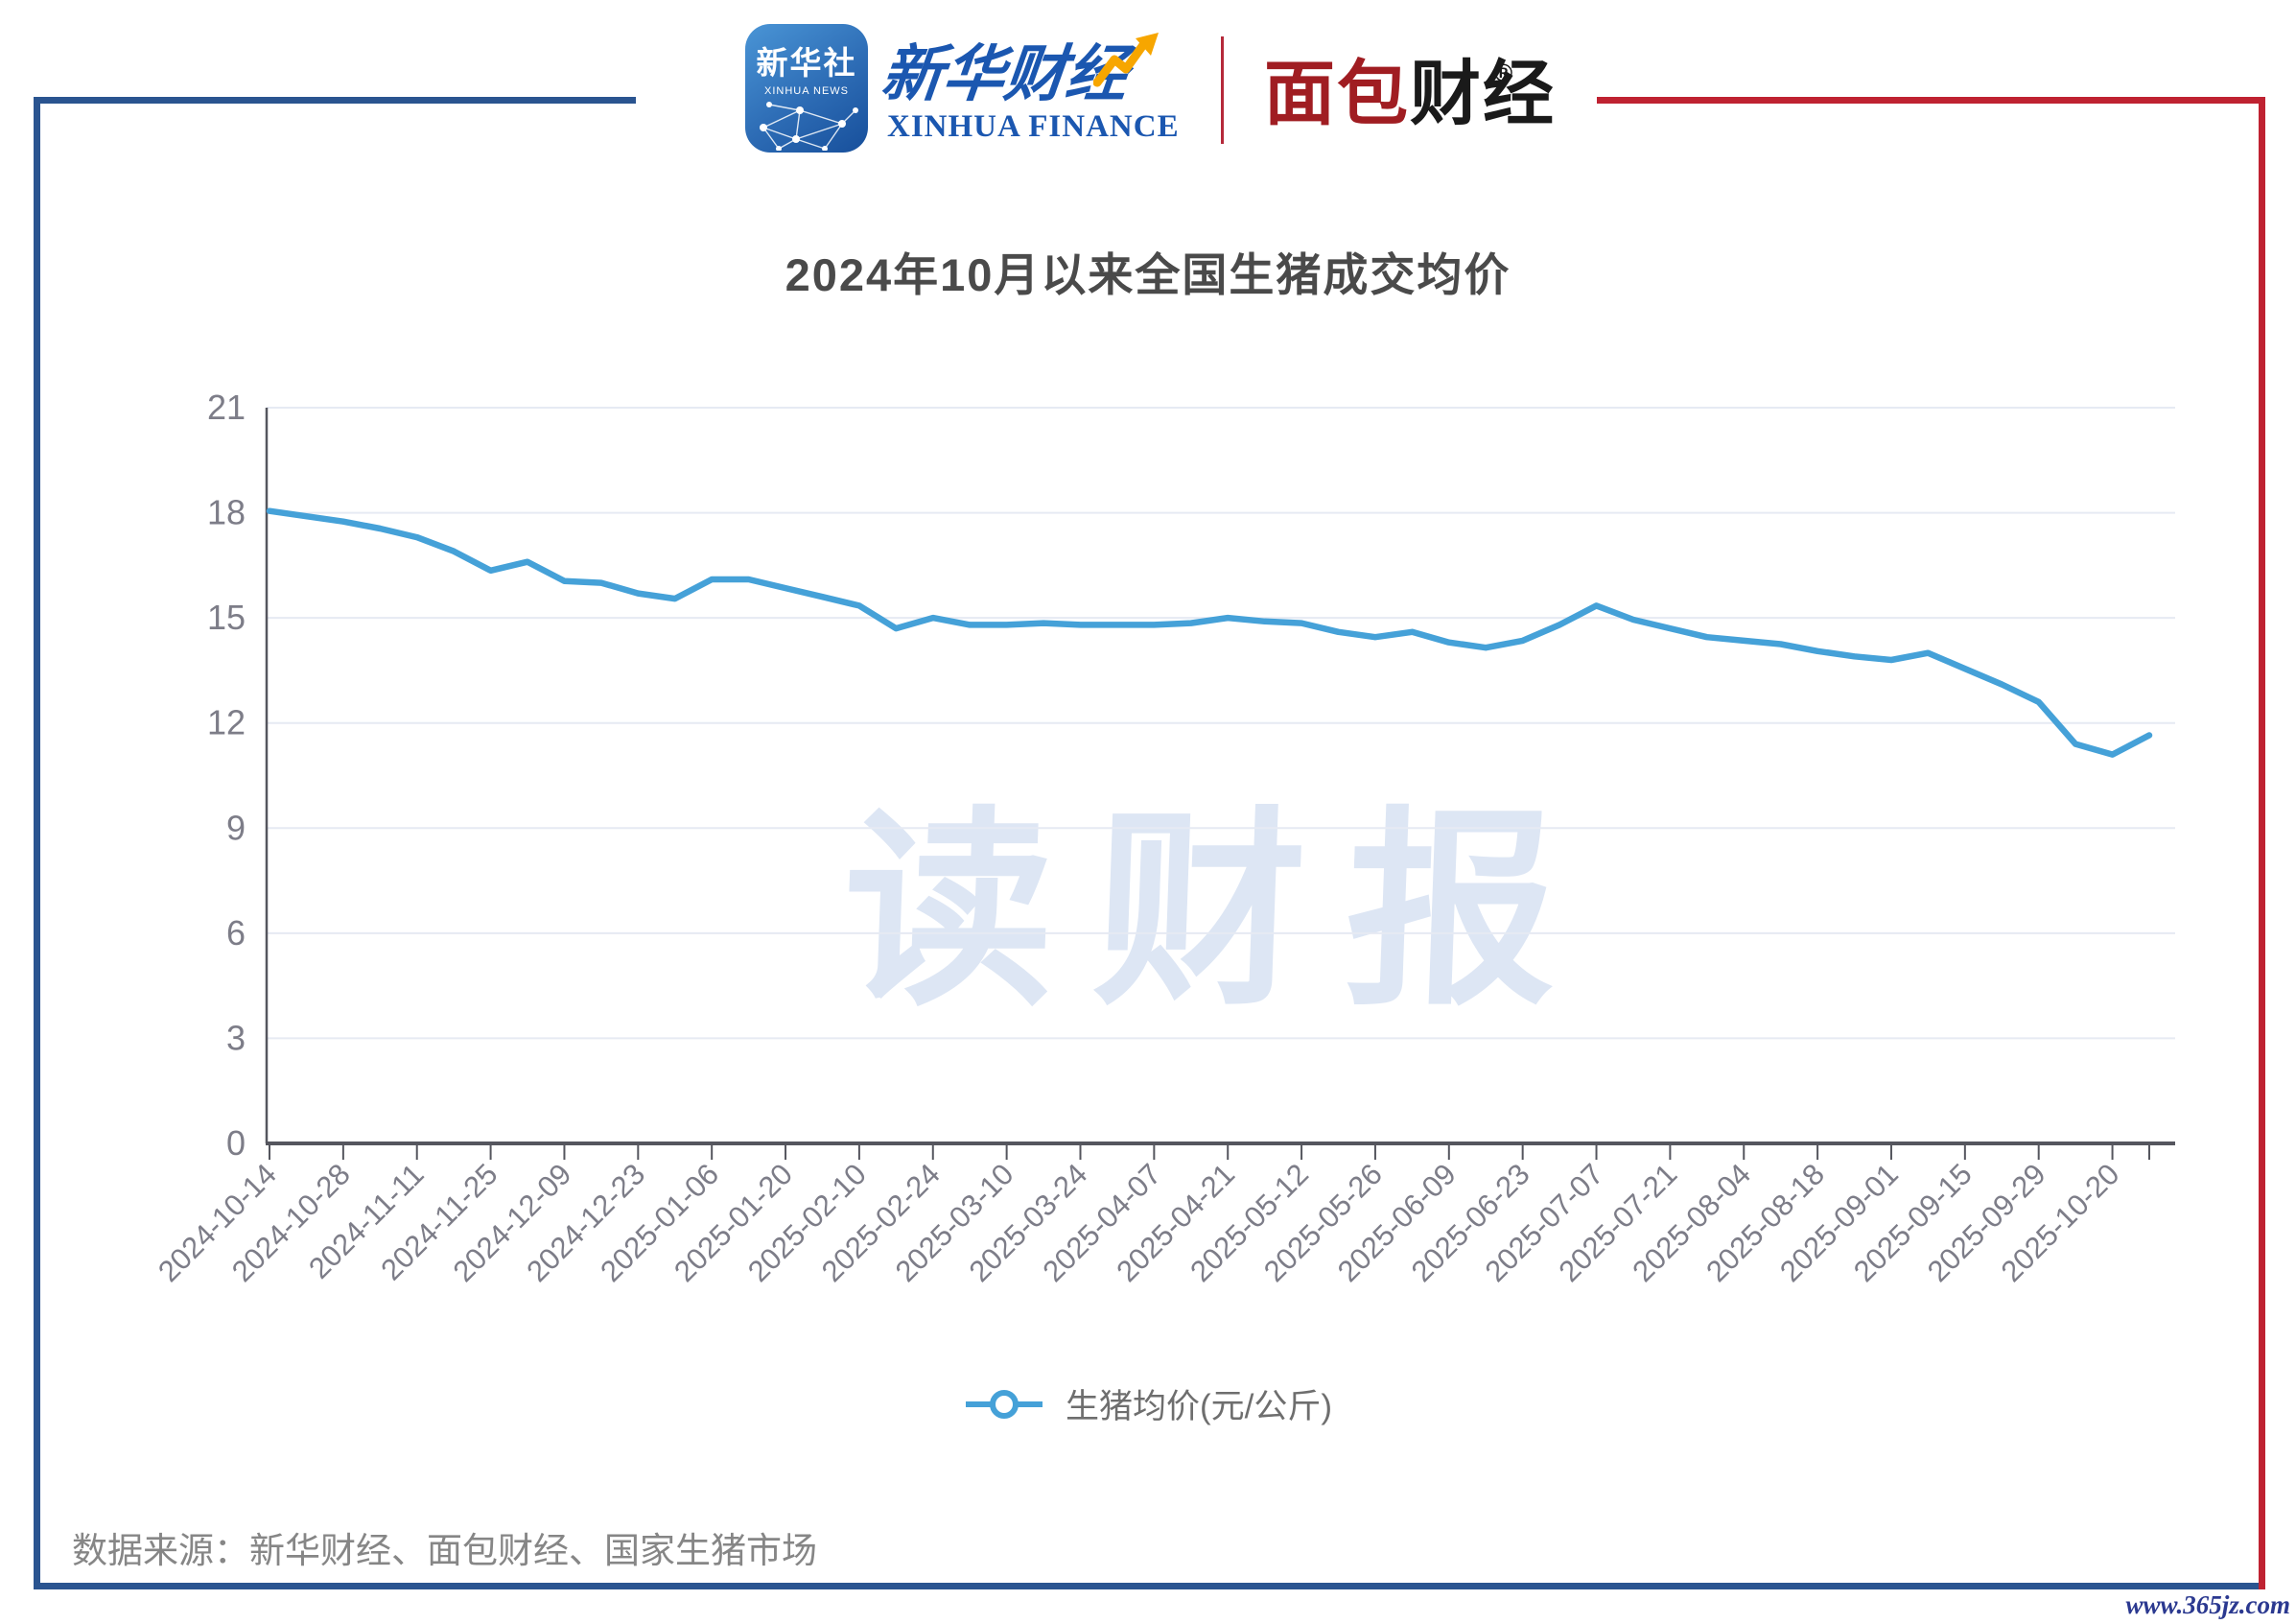 The width and height of the screenshot is (2296, 1624). Describe the element at coordinates (1149, 1586) in the screenshot. I see `frame-border-blue-bottom` at that location.